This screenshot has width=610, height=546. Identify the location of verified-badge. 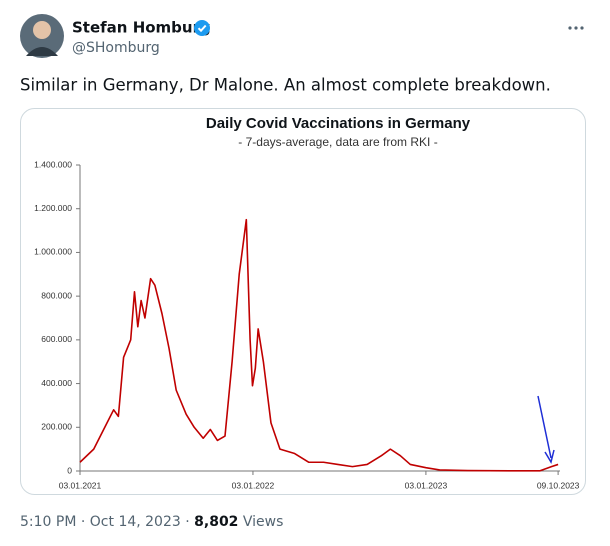
(202, 28).